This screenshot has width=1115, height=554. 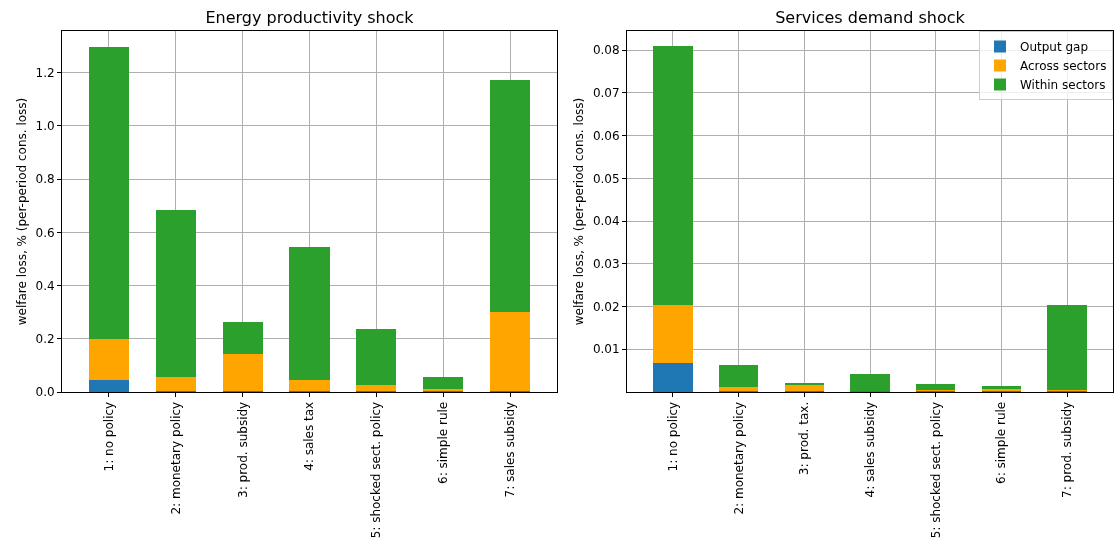 What do you see at coordinates (1063, 66) in the screenshot?
I see `legend-label: Across sectors` at bounding box center [1063, 66].